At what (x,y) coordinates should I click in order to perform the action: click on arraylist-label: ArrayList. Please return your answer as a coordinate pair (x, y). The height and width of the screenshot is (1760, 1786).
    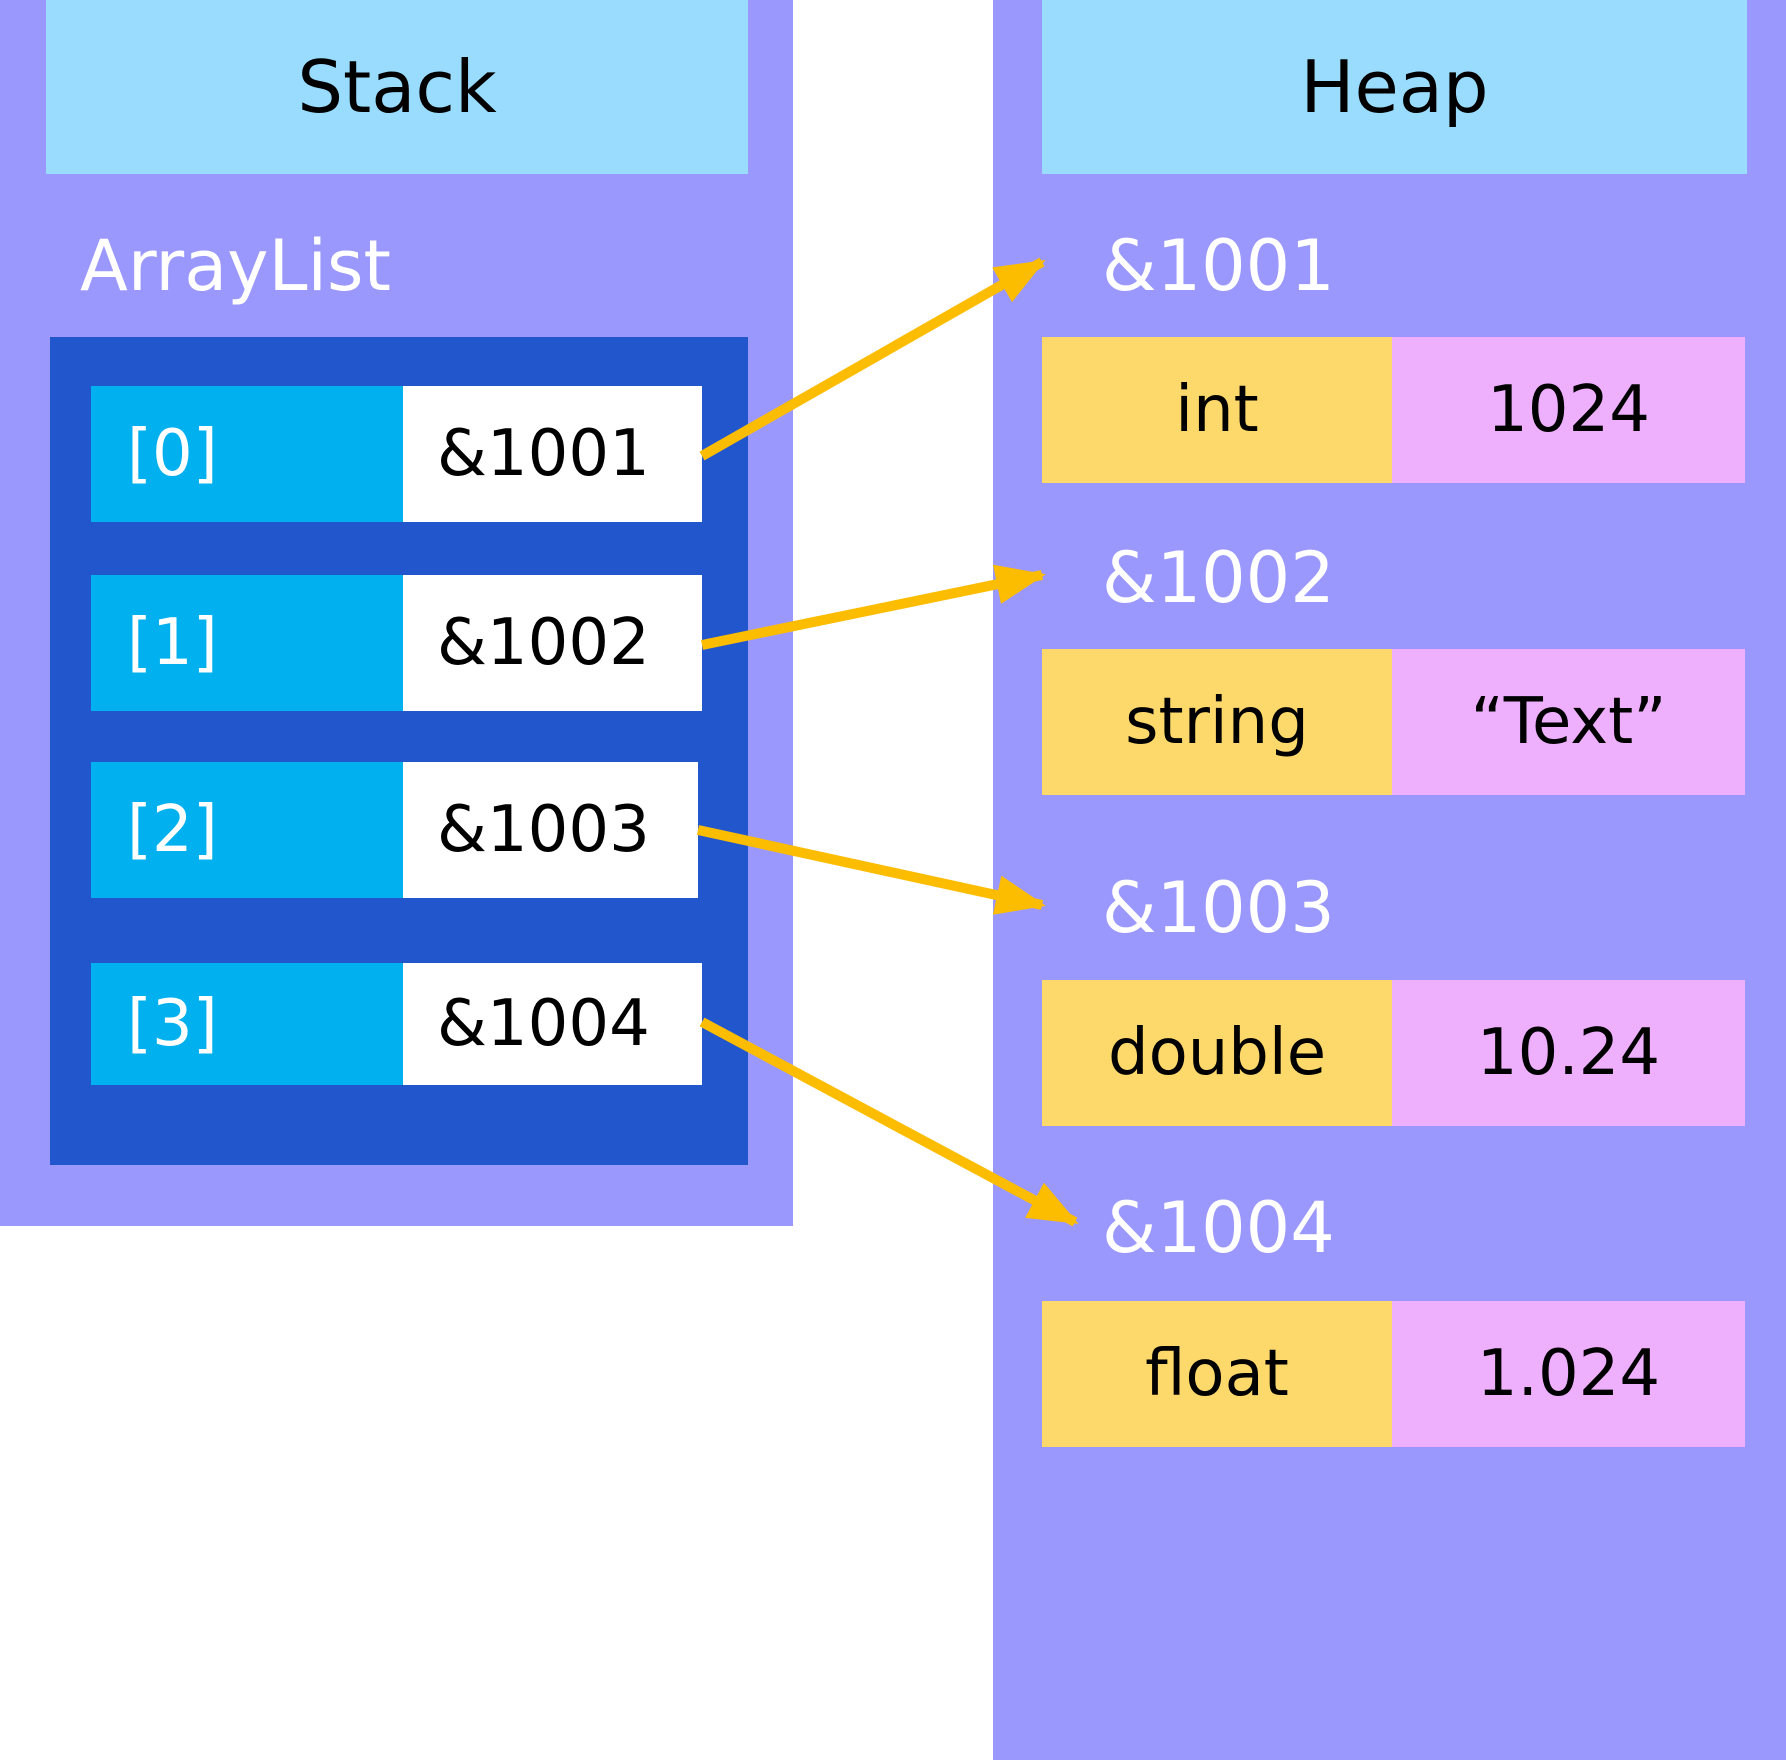
    Looking at the image, I should click on (235, 266).